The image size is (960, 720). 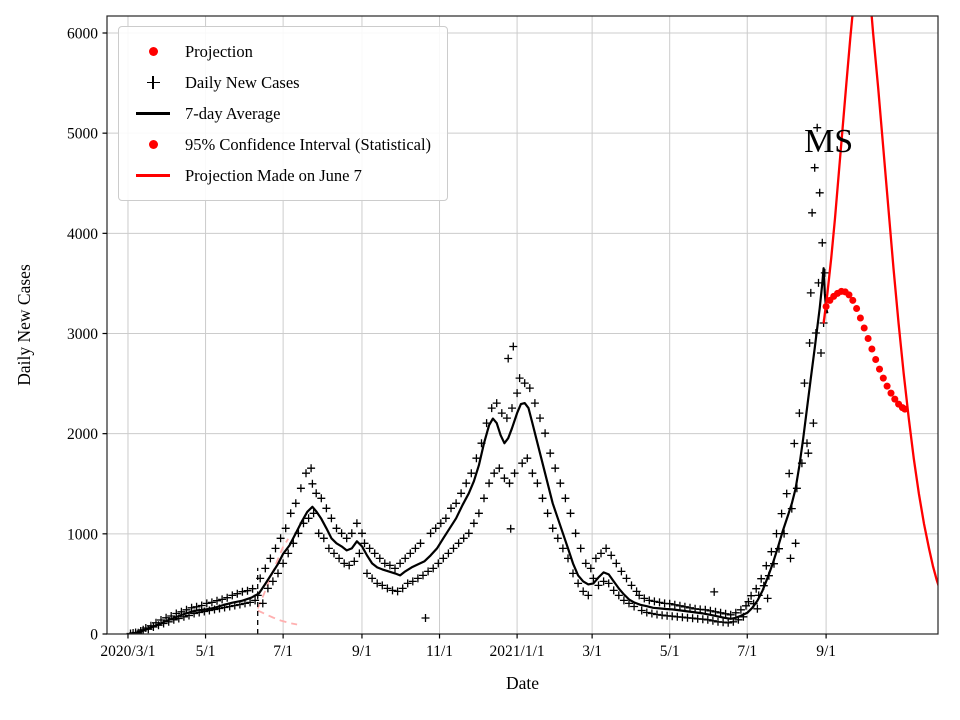 What do you see at coordinates (82, 134) in the screenshot?
I see `y-tick-label: 5000` at bounding box center [82, 134].